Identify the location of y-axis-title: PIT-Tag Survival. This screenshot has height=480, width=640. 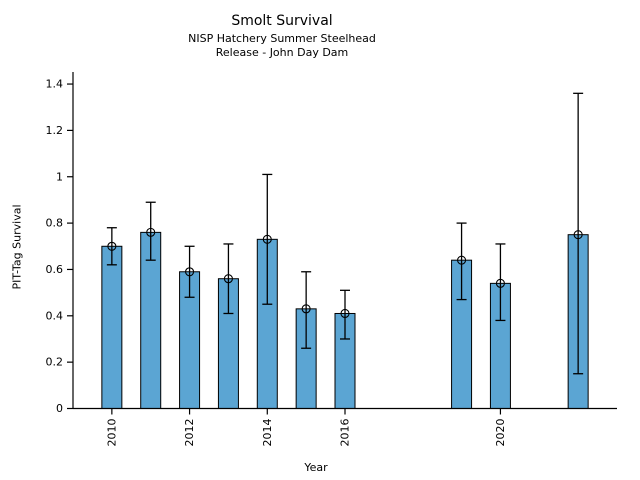
(17, 247).